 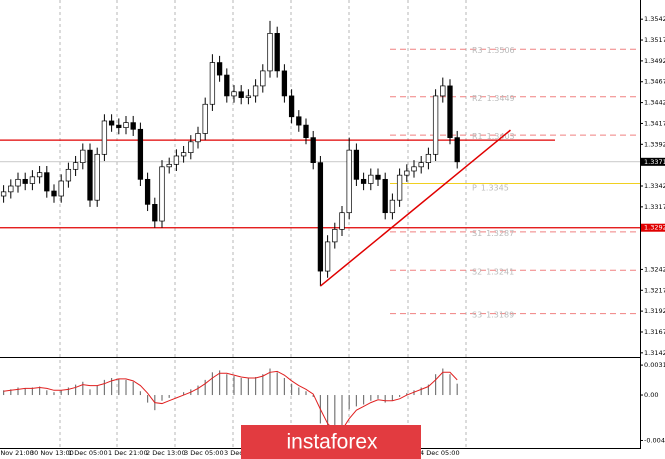 I want to click on indicator-tick-label: 0.00316, so click(x=654, y=365).